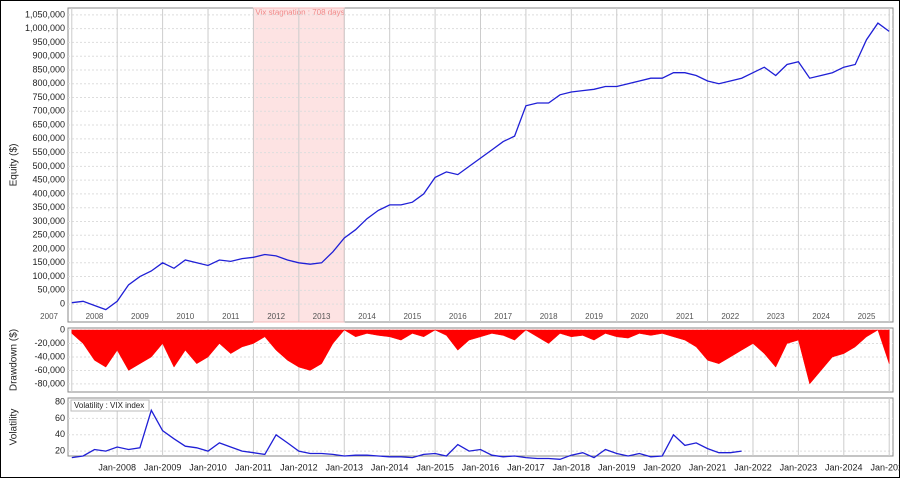 The image size is (900, 483). Describe the element at coordinates (458, 316) in the screenshot. I see `year-label: 2016` at that location.